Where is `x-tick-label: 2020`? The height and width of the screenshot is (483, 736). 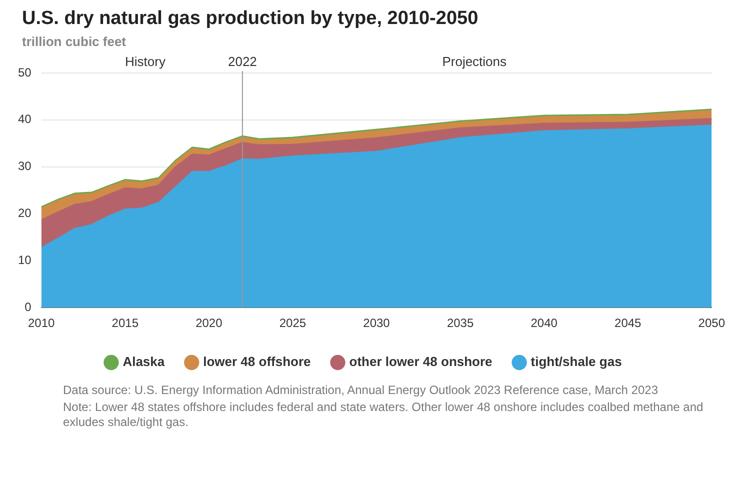
x-tick-label: 2020 is located at coordinates (209, 323).